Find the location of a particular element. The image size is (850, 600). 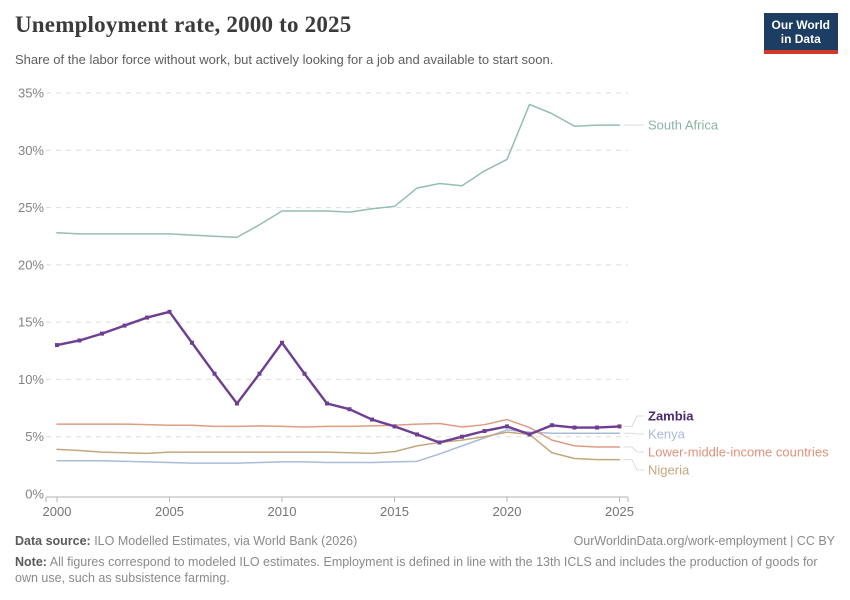

series-marker-zambia-2018 is located at coordinates (462, 436).